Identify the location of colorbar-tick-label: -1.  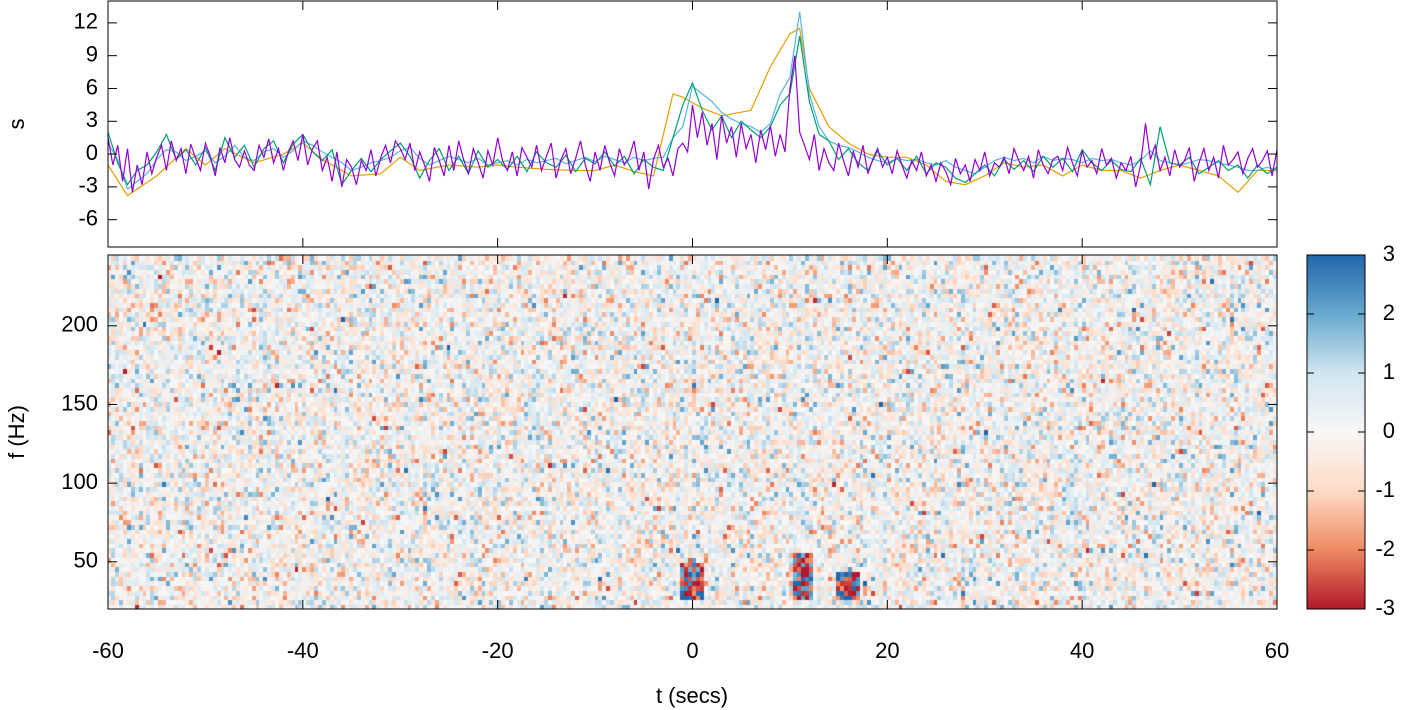
(1385, 489).